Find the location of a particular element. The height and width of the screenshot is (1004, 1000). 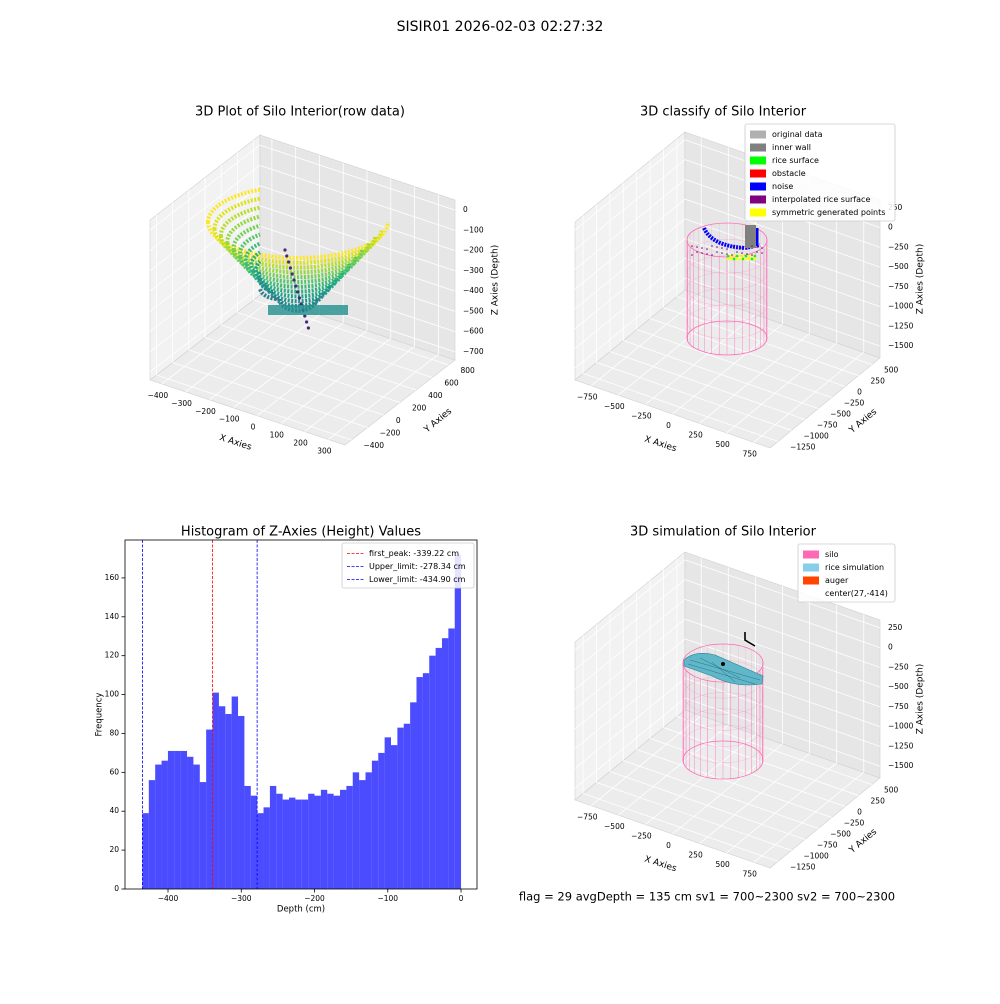

x-tick-label: 750 is located at coordinates (750, 873).